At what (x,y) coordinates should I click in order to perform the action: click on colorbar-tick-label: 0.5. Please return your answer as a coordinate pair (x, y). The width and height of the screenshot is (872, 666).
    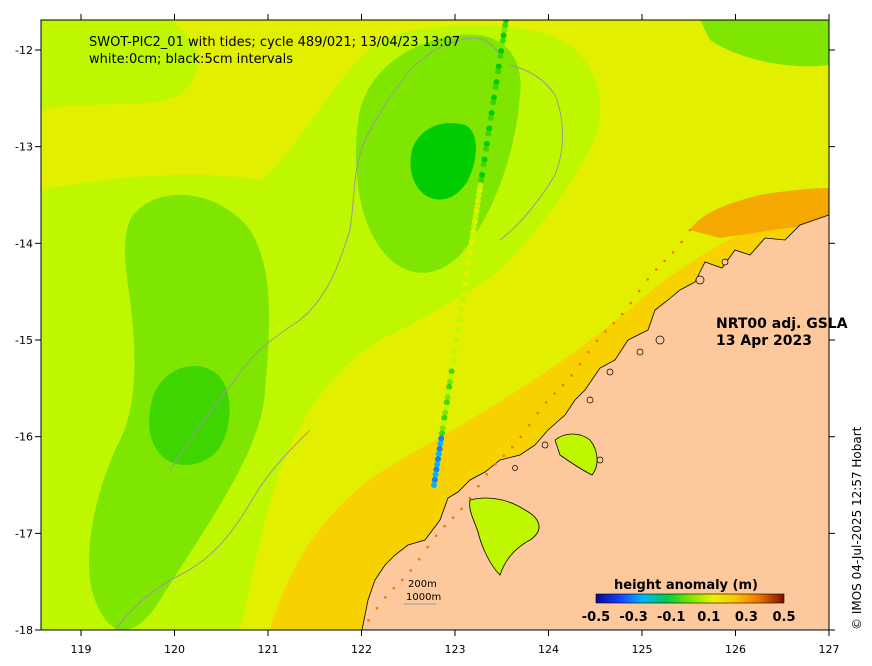
    Looking at the image, I should click on (783, 617).